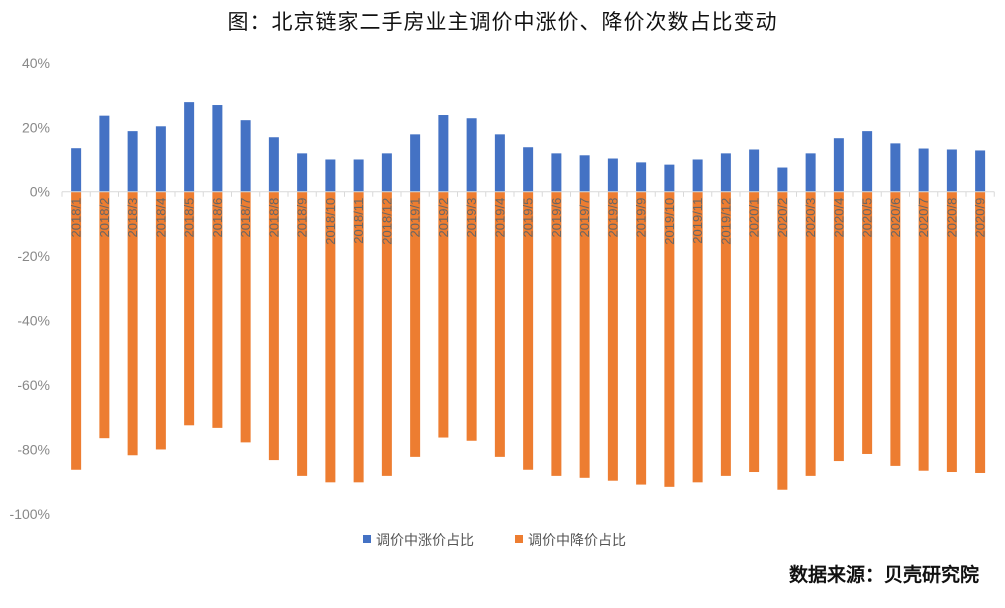  What do you see at coordinates (104, 218) in the screenshot?
I see `x-tick-label: 2018/2` at bounding box center [104, 218].